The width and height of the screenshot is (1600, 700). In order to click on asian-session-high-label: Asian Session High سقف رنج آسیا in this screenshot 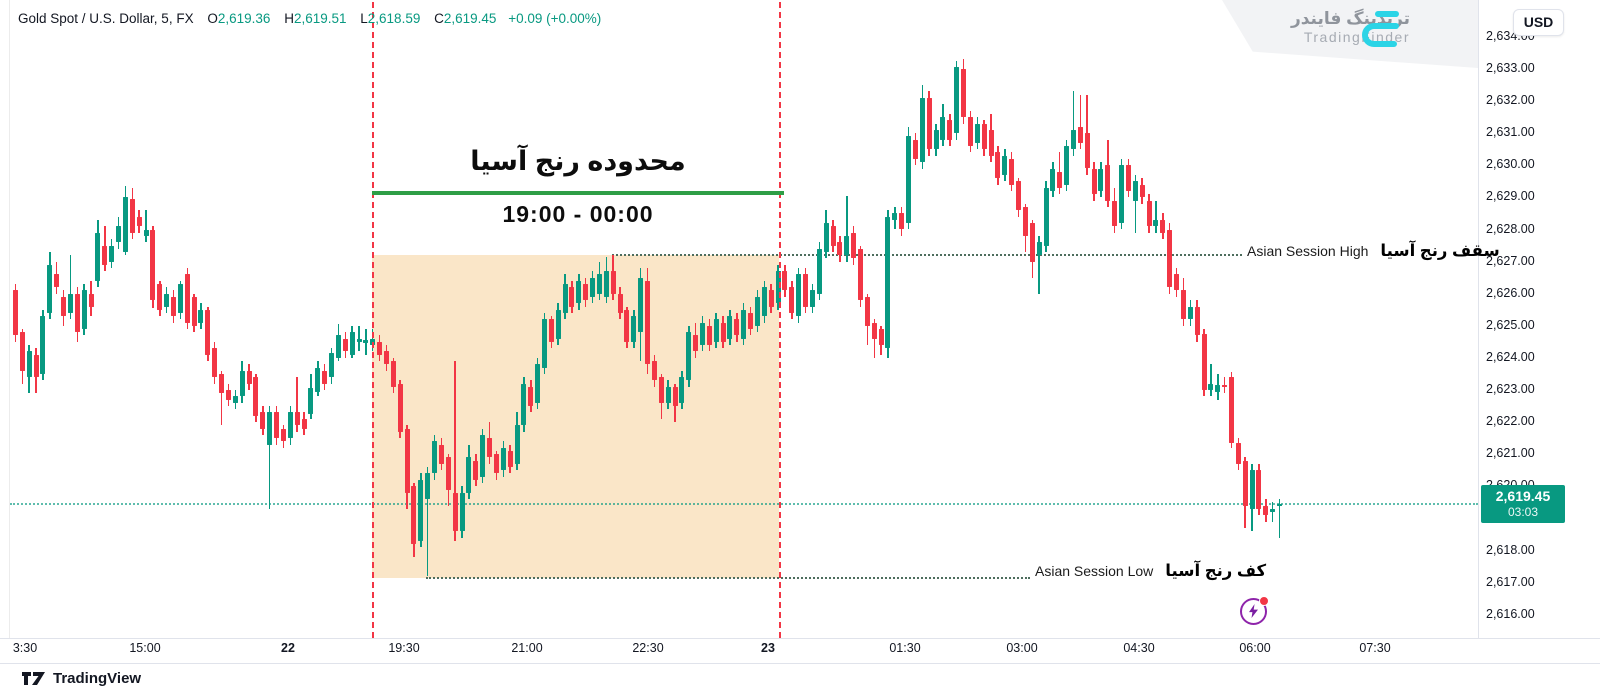, I will do `click(1373, 251)`.